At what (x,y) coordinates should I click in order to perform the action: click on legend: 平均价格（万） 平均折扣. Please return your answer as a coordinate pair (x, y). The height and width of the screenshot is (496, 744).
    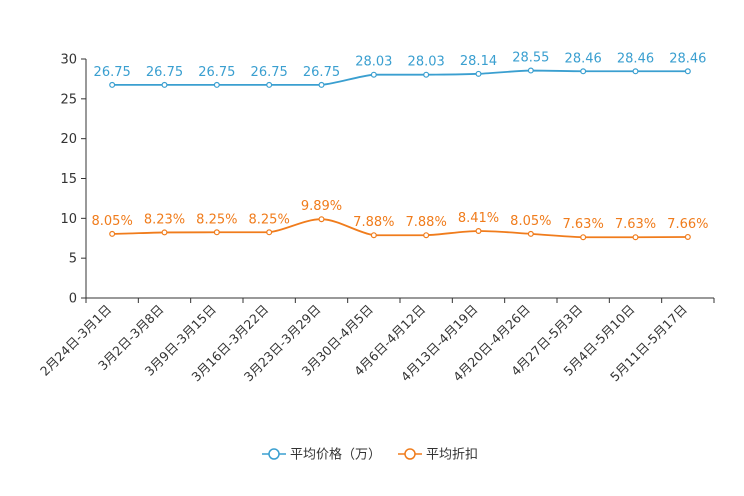
    Looking at the image, I should click on (370, 455).